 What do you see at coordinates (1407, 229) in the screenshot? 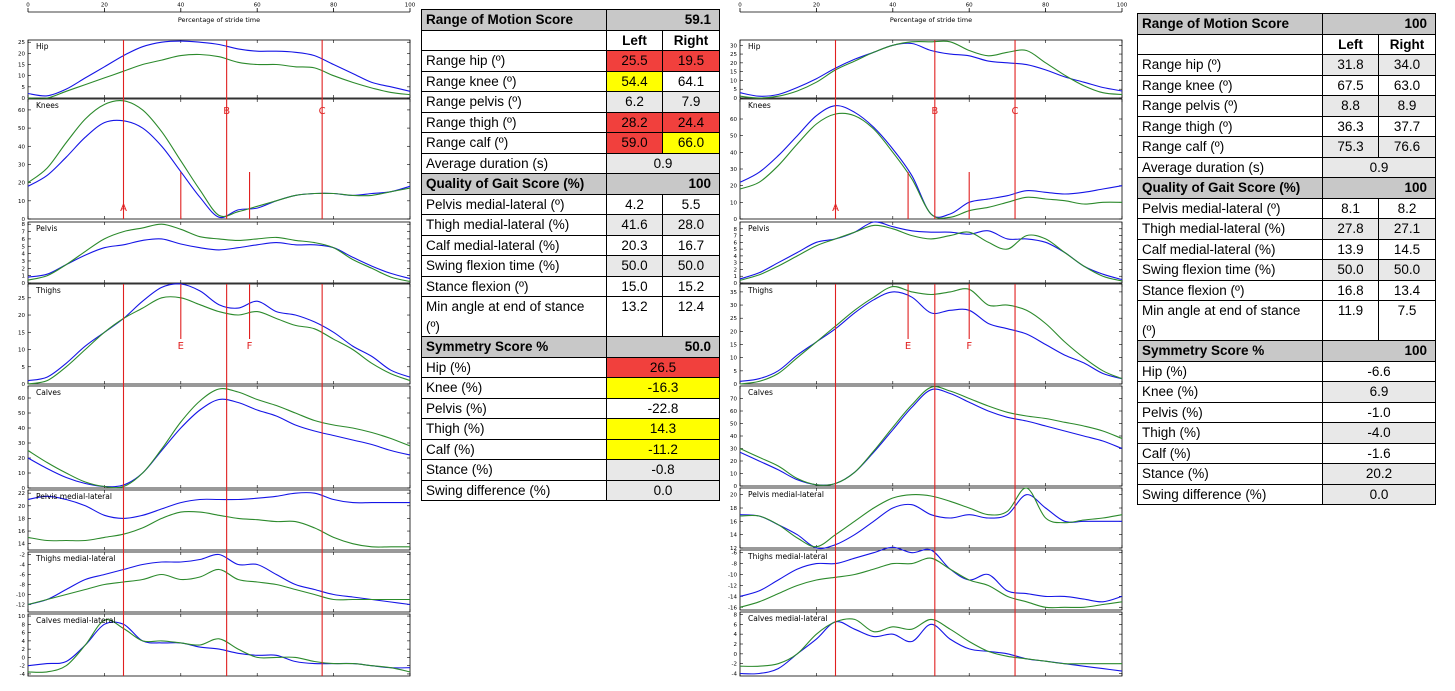
I see `value-right: 27.1` at bounding box center [1407, 229].